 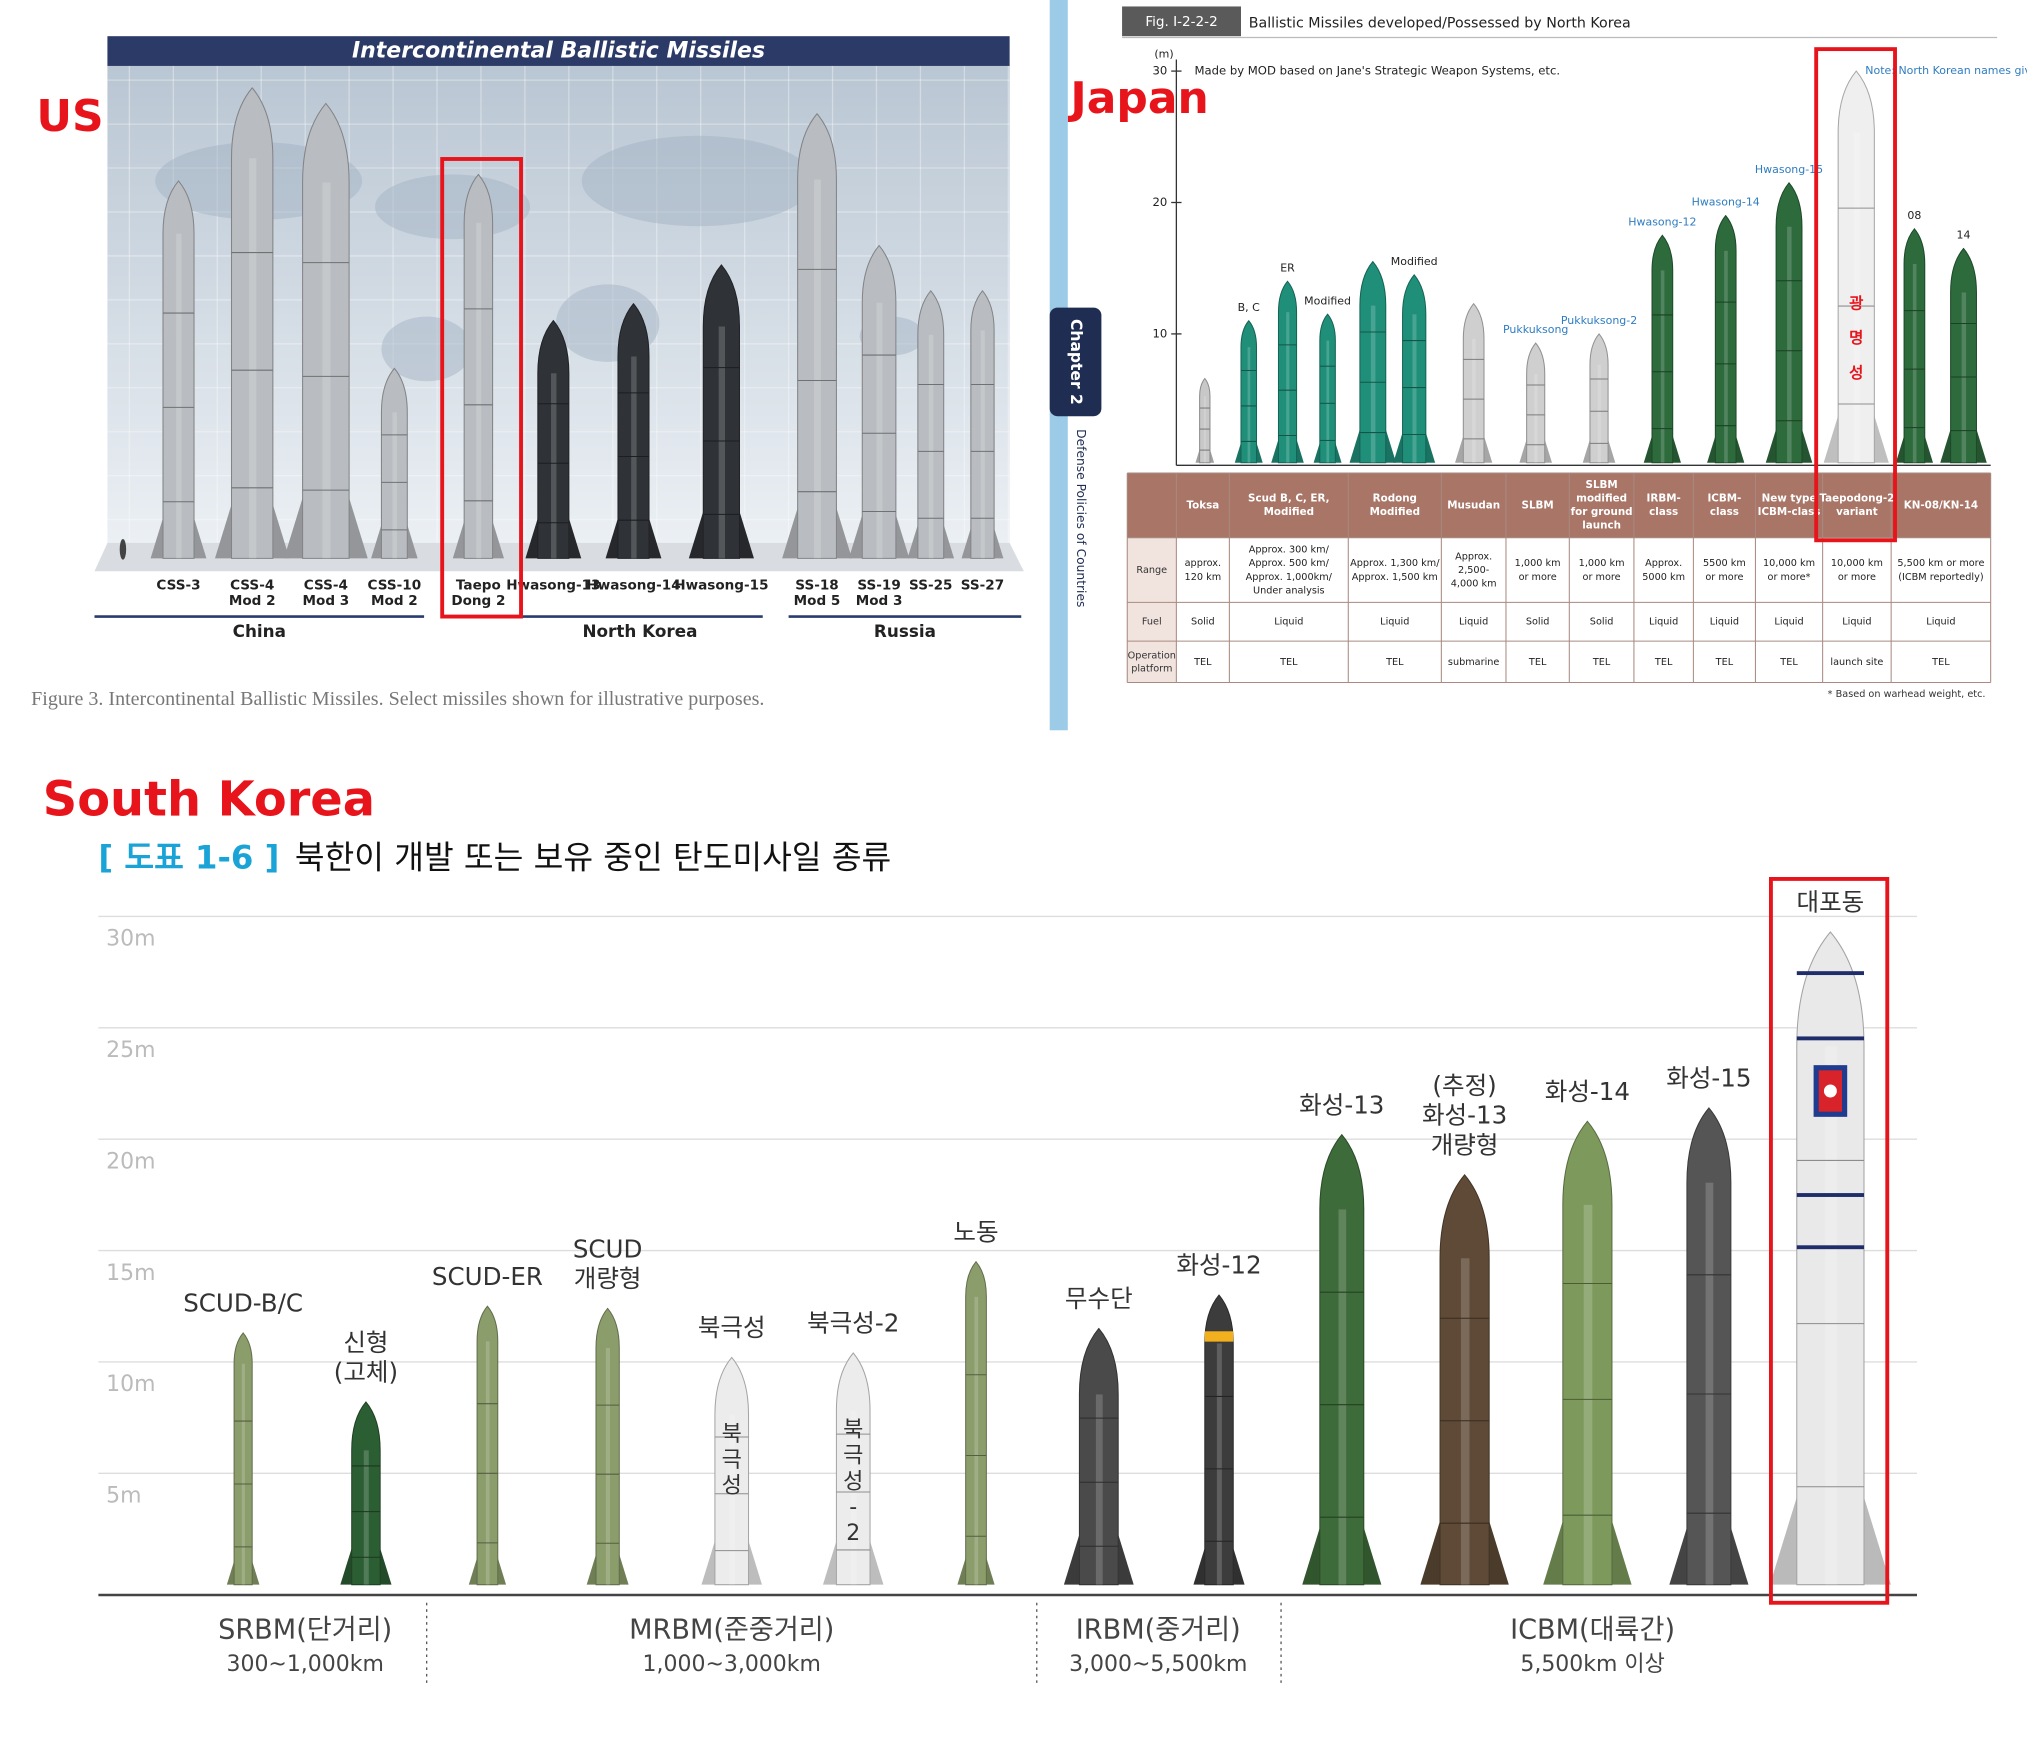 What do you see at coordinates (1587, 1091) in the screenshot?
I see `missile-label: 화성-14` at bounding box center [1587, 1091].